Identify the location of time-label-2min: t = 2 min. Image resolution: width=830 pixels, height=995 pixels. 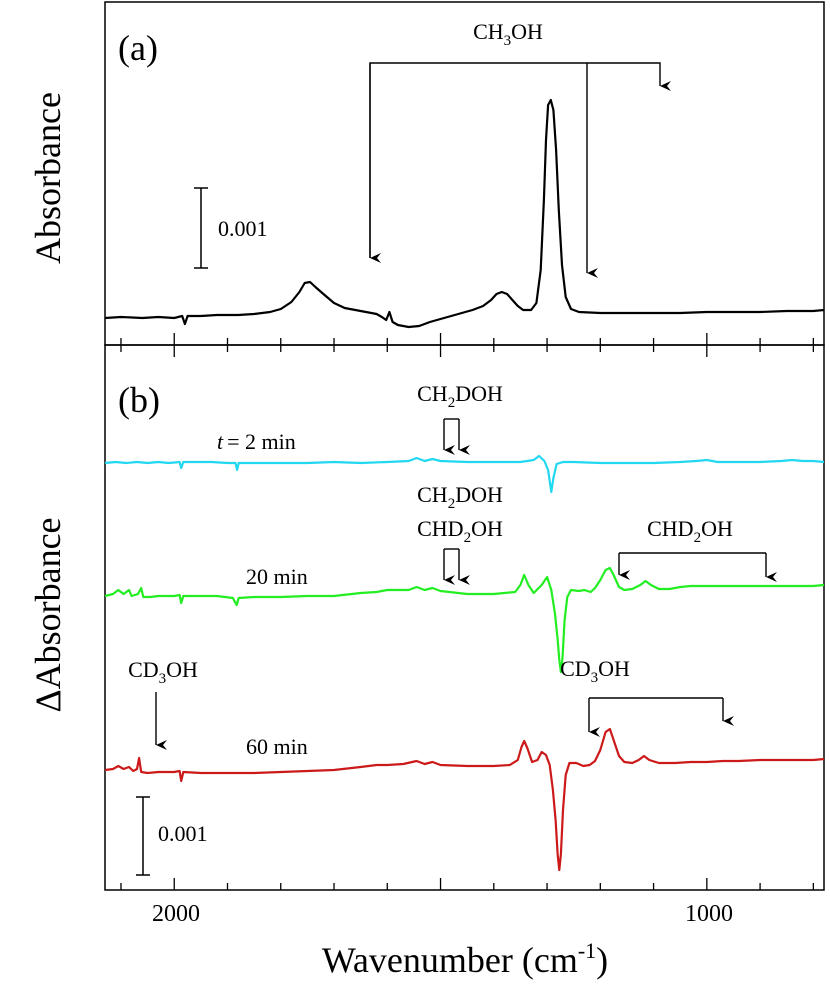
(256, 441).